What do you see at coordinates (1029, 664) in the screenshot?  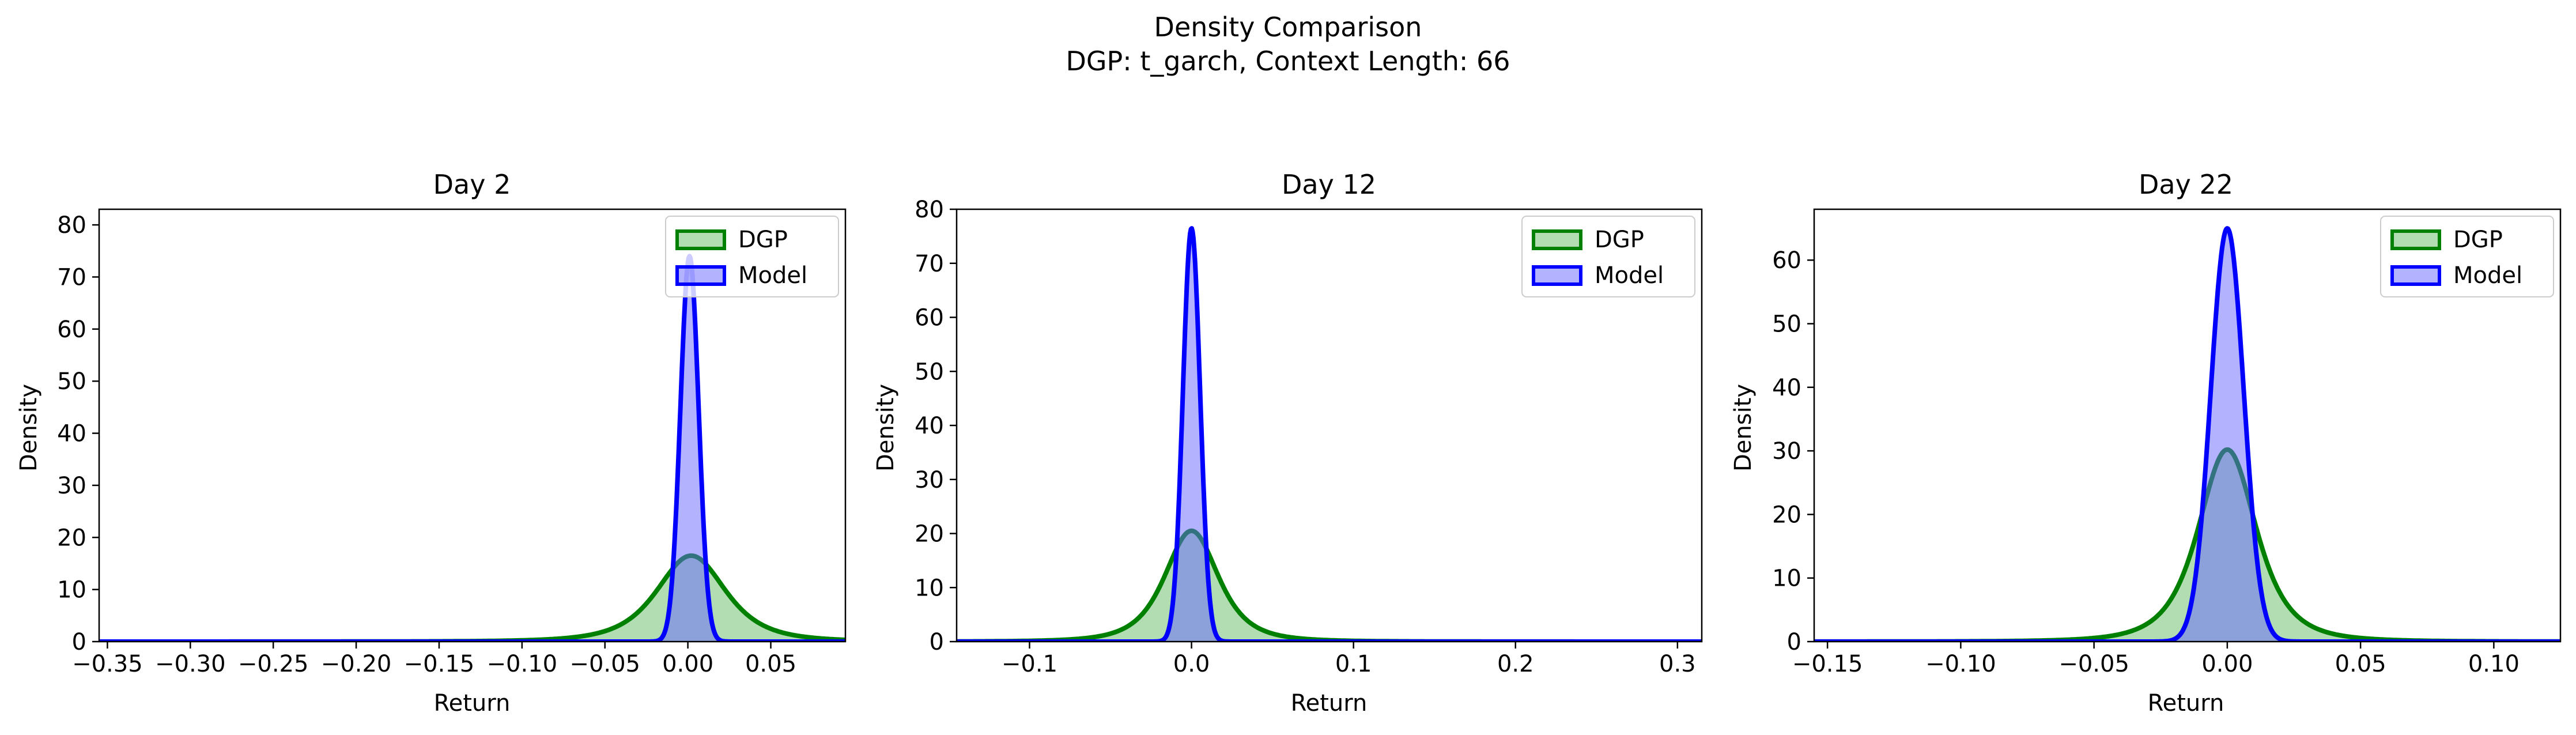 I see `x-tick-label: −0.1` at bounding box center [1029, 664].